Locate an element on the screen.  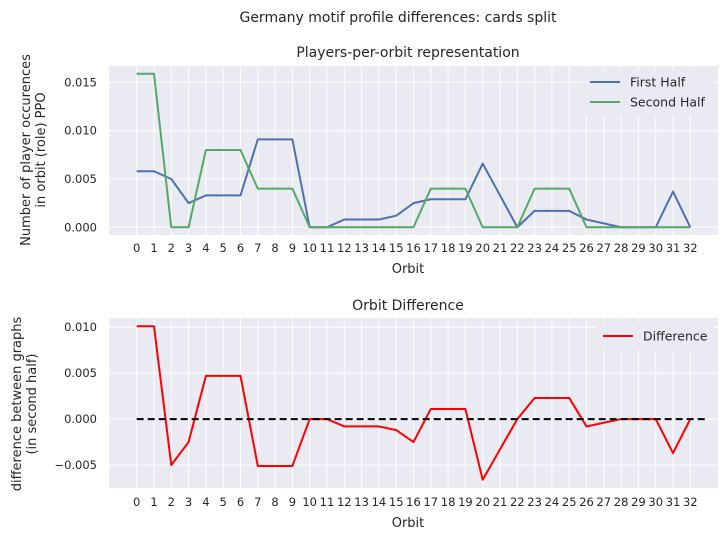
difference-x-tick-label: 17 is located at coordinates (430, 502).